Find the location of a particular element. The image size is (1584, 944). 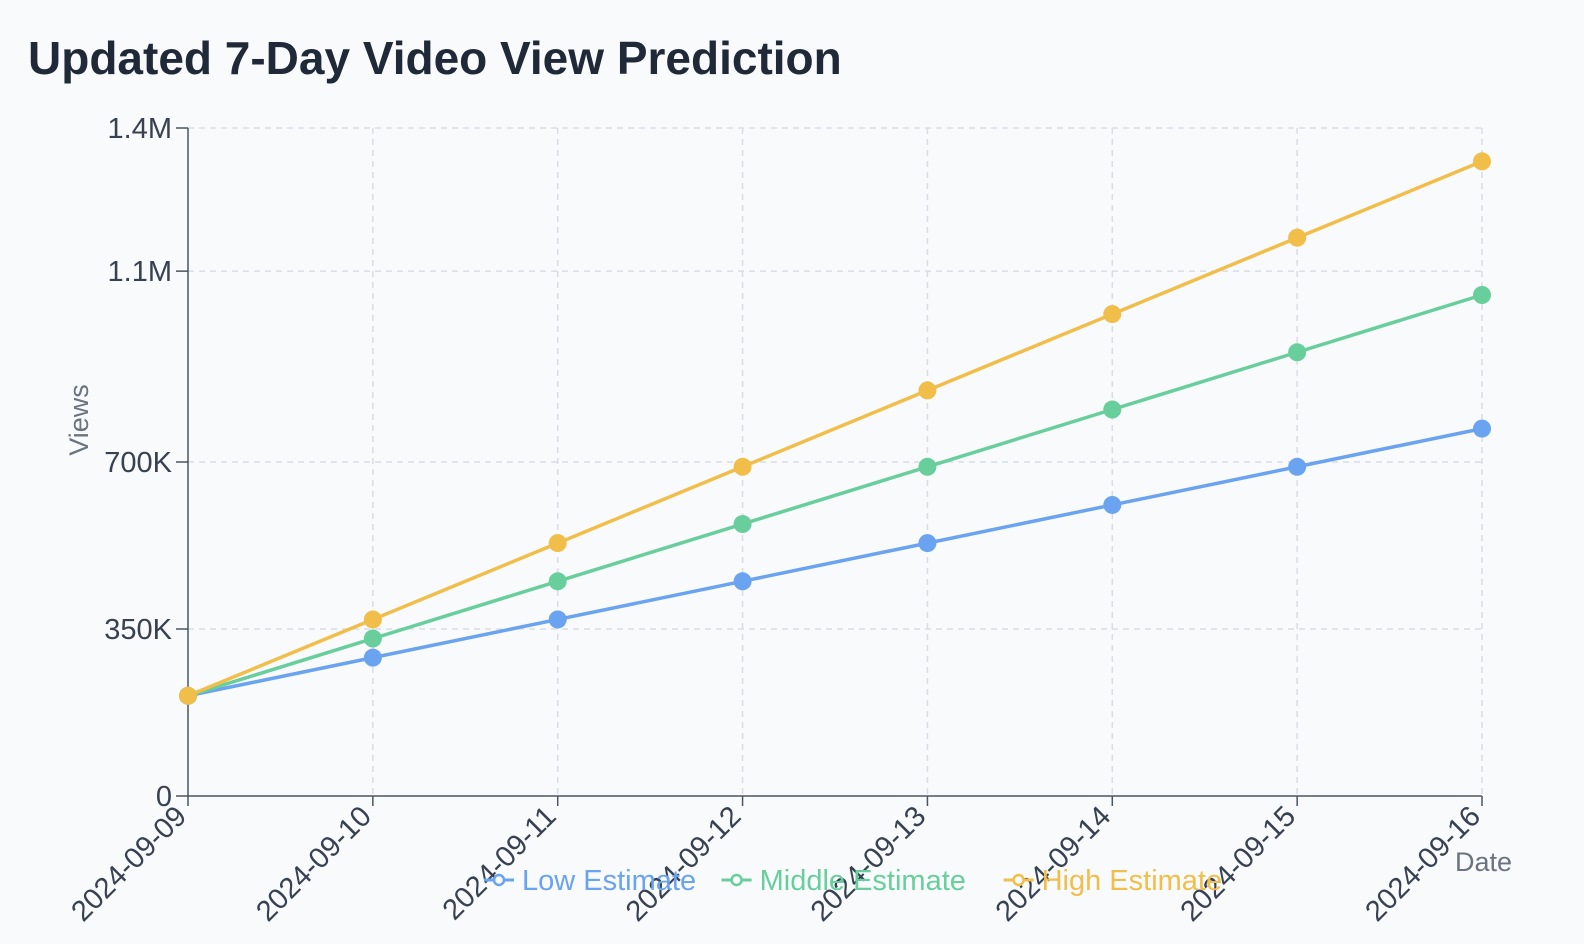

x-axis-label: Date is located at coordinates (1483, 862).